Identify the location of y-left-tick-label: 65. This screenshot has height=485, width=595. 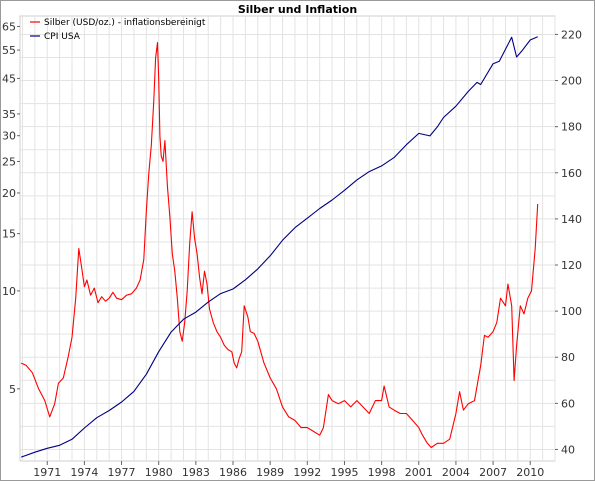
(9, 26).